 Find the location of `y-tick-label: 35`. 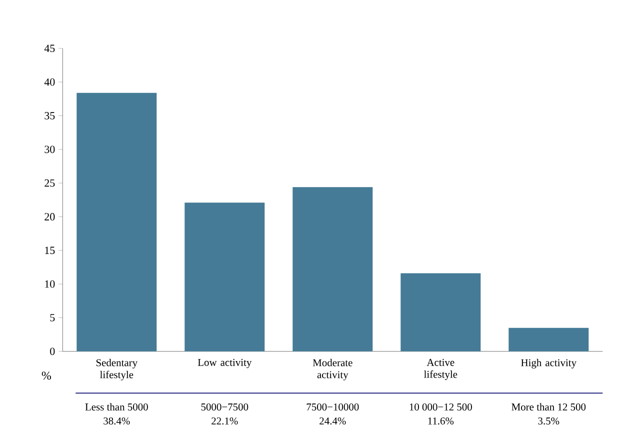

y-tick-label: 35 is located at coordinates (49, 116).